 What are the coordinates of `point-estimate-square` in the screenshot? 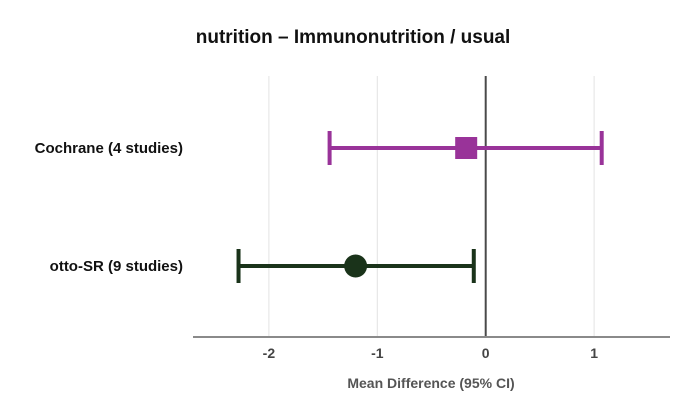 It's located at (466, 148).